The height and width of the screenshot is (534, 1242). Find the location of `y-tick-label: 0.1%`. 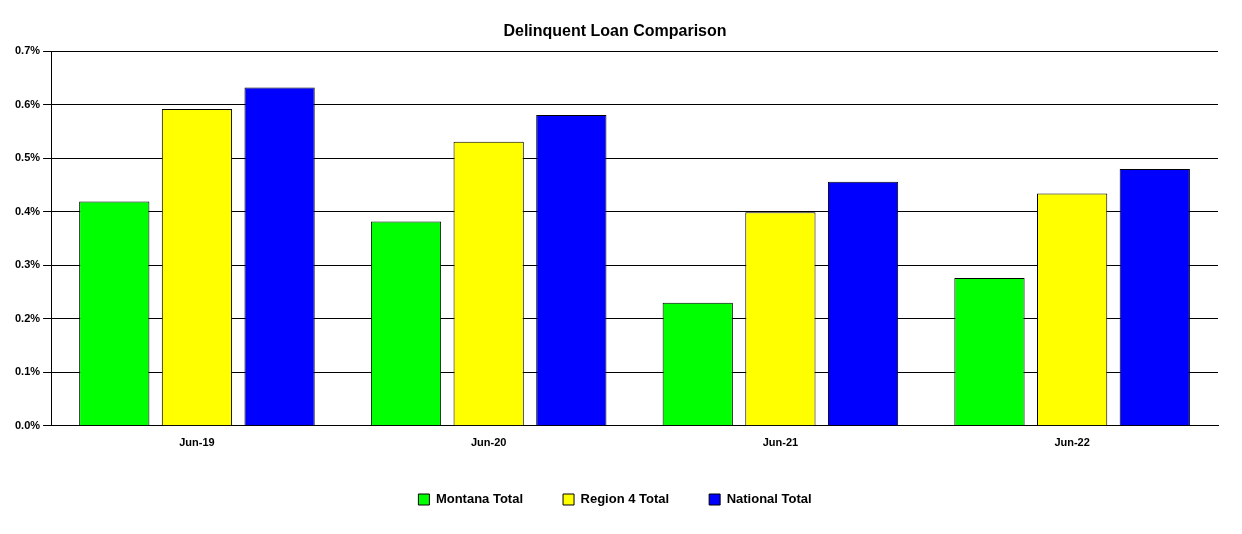

y-tick-label: 0.1% is located at coordinates (27, 371).